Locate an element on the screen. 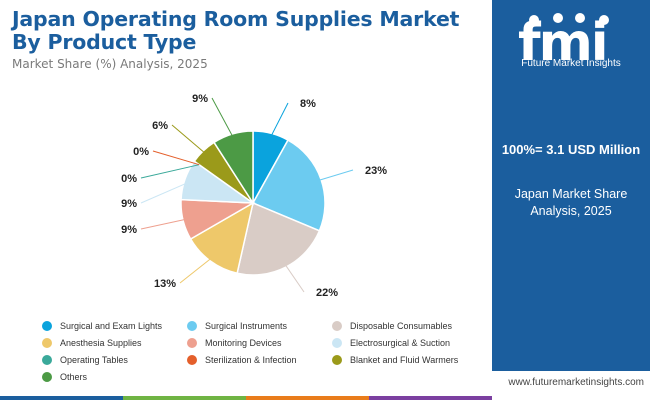  legend-item: Monitoring Devices is located at coordinates (234, 343).